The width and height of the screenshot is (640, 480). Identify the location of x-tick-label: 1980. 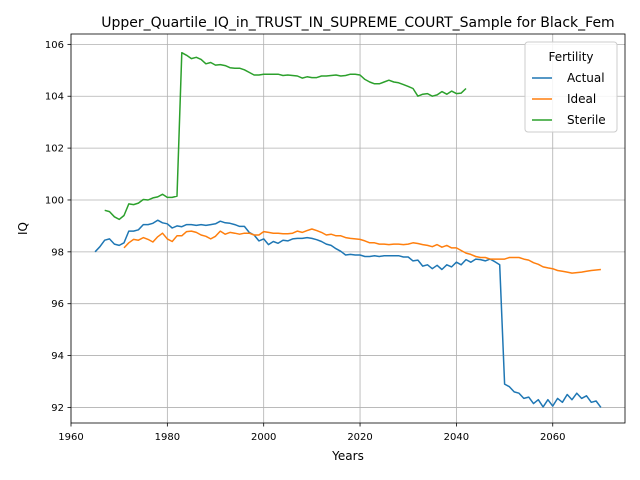
(167, 437).